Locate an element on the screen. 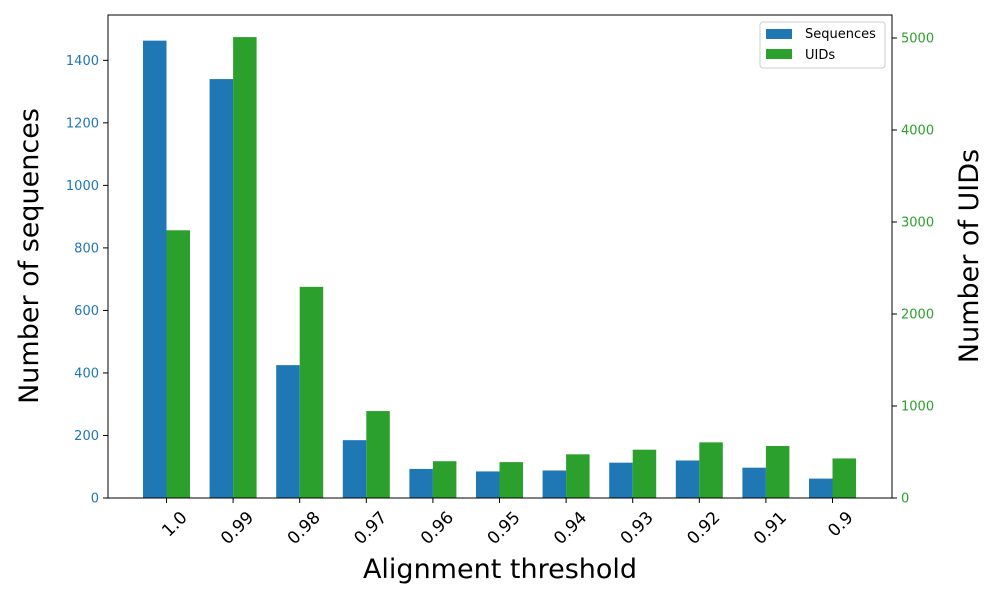 This screenshot has height=604, width=1000. left-y-tick-label: 1000 is located at coordinates (82, 186).